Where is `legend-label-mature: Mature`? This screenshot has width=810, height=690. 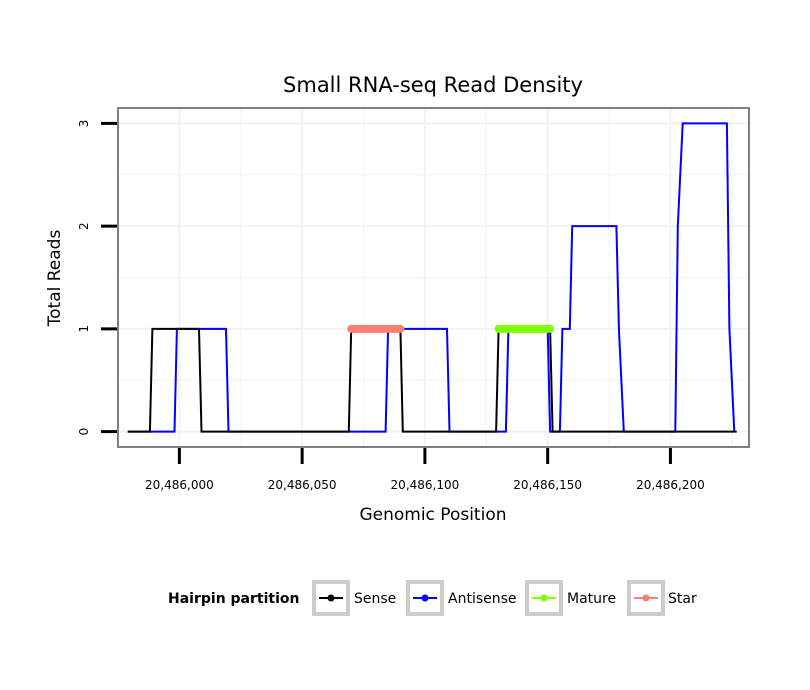
legend-label-mature: Mature is located at coordinates (591, 599).